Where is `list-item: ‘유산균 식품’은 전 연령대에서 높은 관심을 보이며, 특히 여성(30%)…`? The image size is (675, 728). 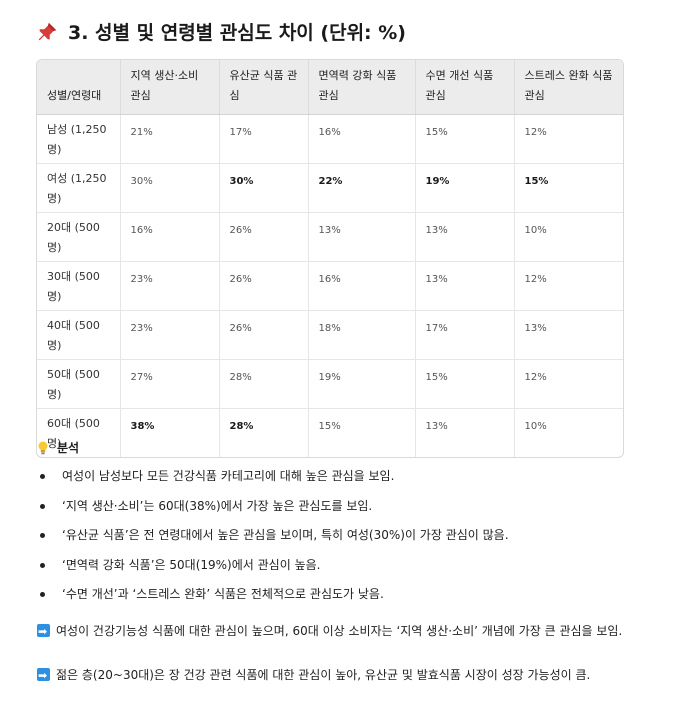 list-item: ‘유산균 식품’은 전 연령대에서 높은 관심을 보이며, 특히 여성(30%)… is located at coordinates (340, 541).